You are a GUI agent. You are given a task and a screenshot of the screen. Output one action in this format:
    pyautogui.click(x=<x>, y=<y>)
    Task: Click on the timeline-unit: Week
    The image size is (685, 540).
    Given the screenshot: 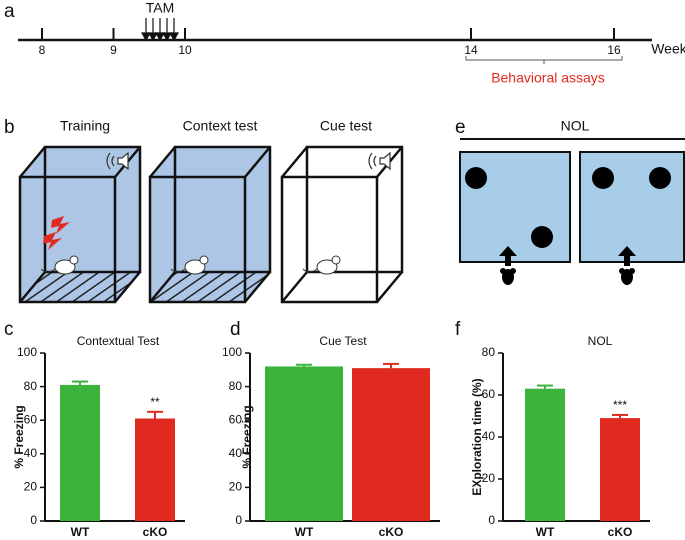 What is the action you would take?
    pyautogui.click(x=668, y=49)
    